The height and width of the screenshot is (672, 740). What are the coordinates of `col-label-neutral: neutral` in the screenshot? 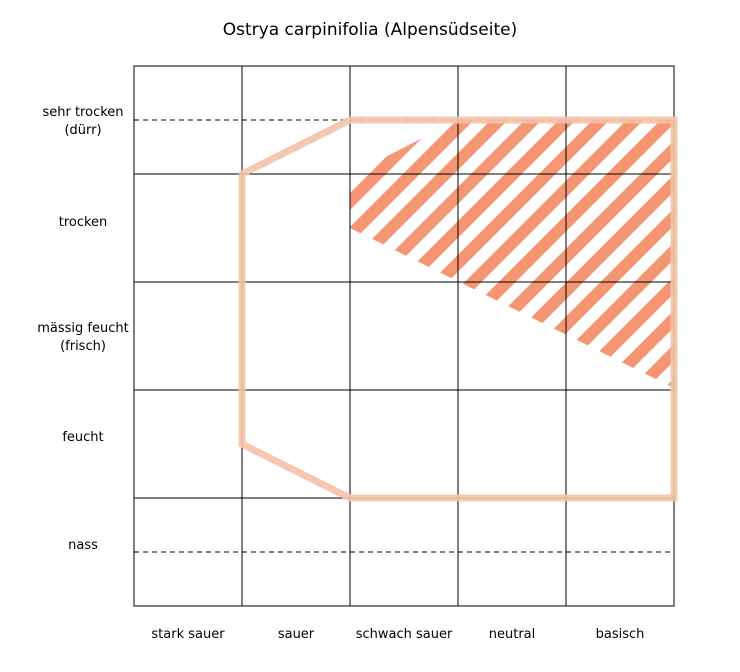 It's located at (512, 634).